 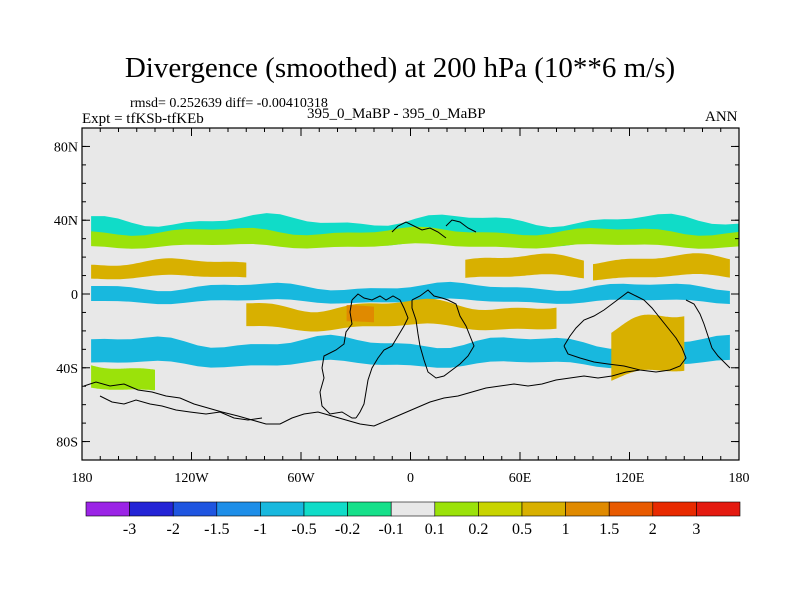 What do you see at coordinates (181, 408) in the screenshot?
I see `coastline-antarctic-peninsula` at bounding box center [181, 408].